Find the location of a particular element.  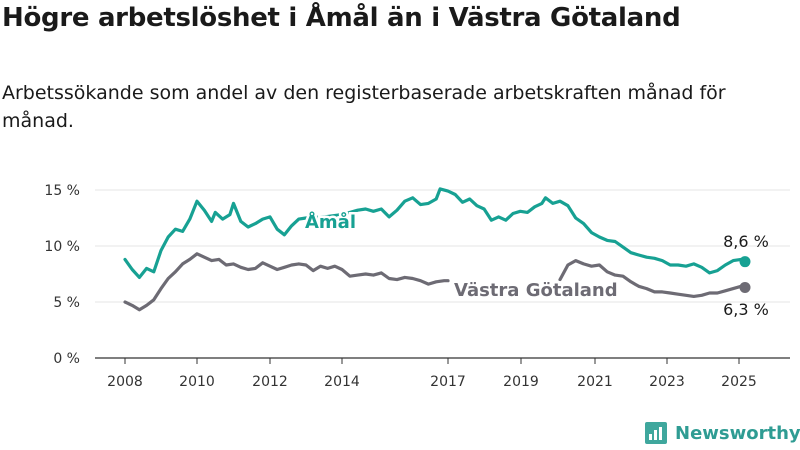

newsworthy-logo: Newsworthy is located at coordinates (722, 433).